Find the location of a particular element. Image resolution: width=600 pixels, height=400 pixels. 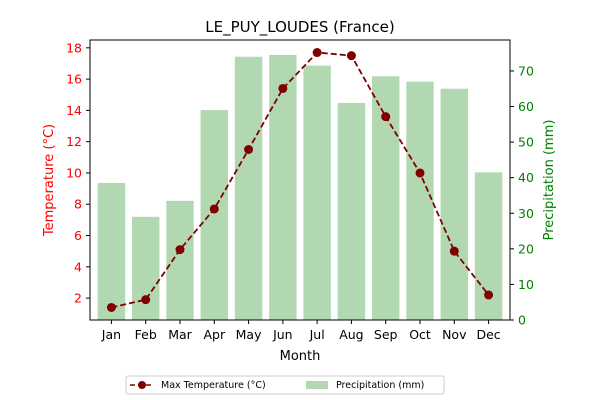

y-axis-left: 2 4 6 8 10 12 14 16 18 is located at coordinates (78, 173).